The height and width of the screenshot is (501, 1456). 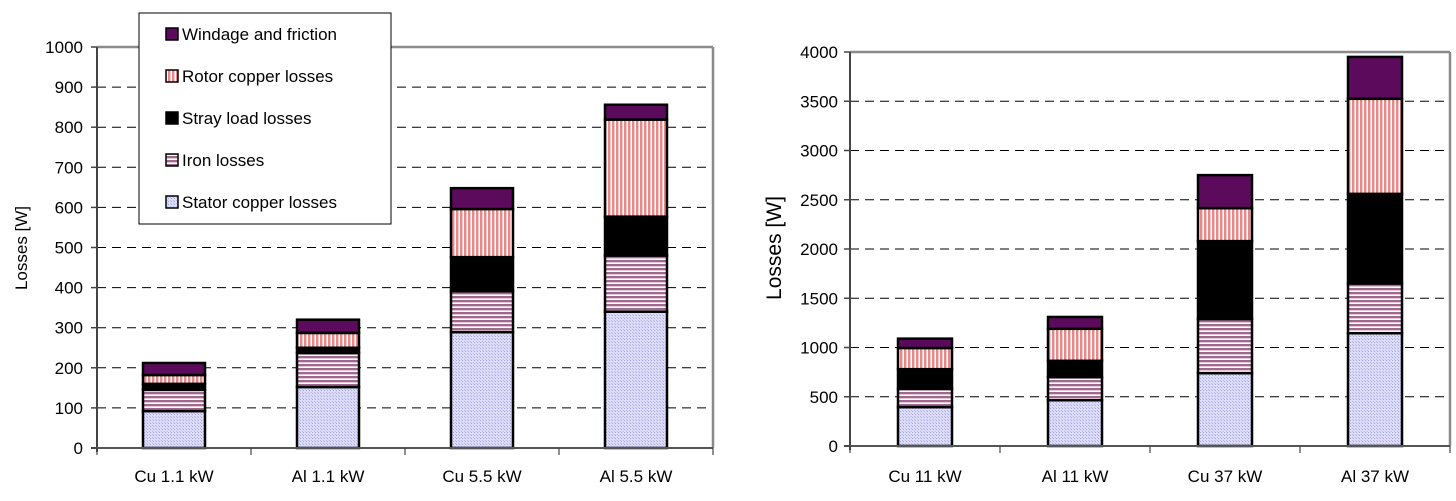 I want to click on legend-item-stray: Stray load losses, so click(x=238, y=118).